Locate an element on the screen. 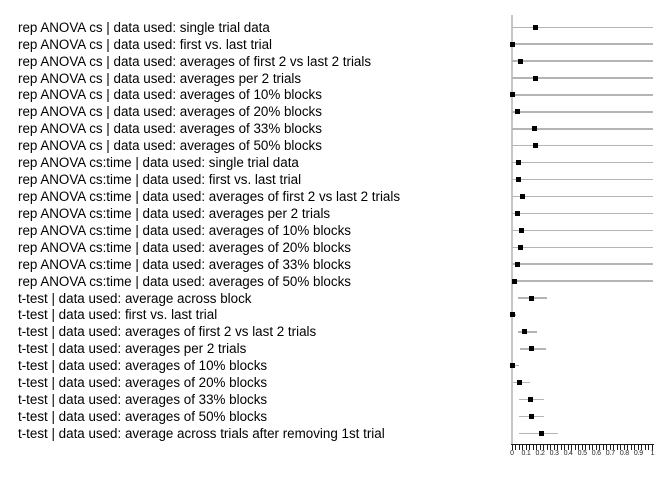 This screenshot has width=672, height=480. x-axis-line is located at coordinates (582, 444).